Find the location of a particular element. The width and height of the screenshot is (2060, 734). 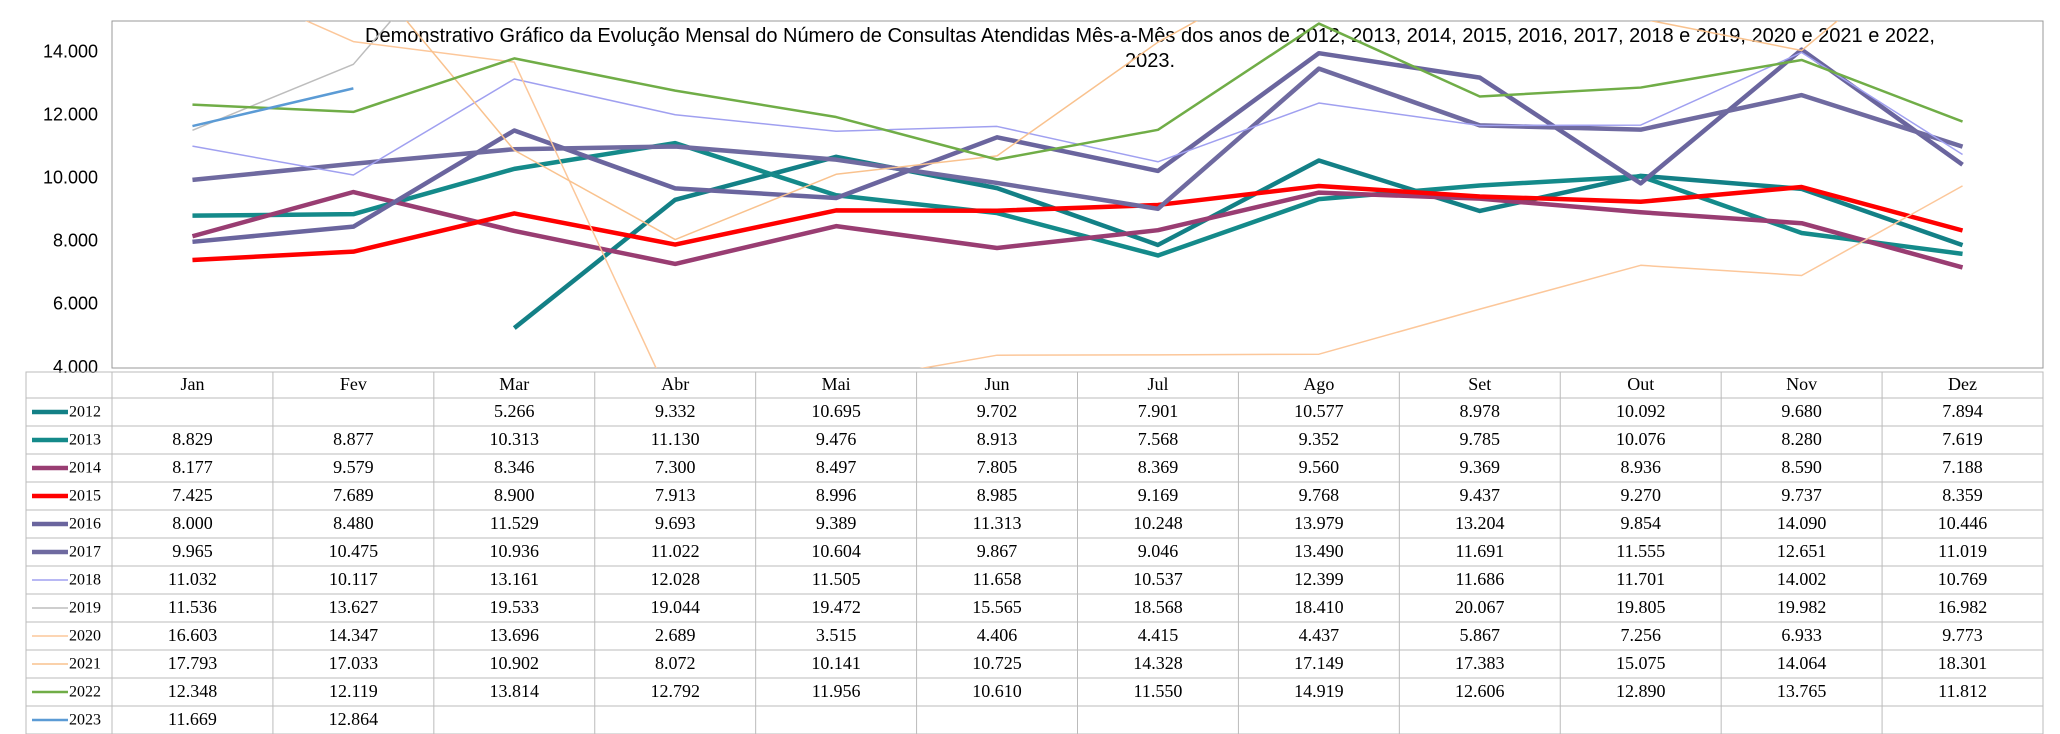

x-tick-label: Fev is located at coordinates (353, 384).